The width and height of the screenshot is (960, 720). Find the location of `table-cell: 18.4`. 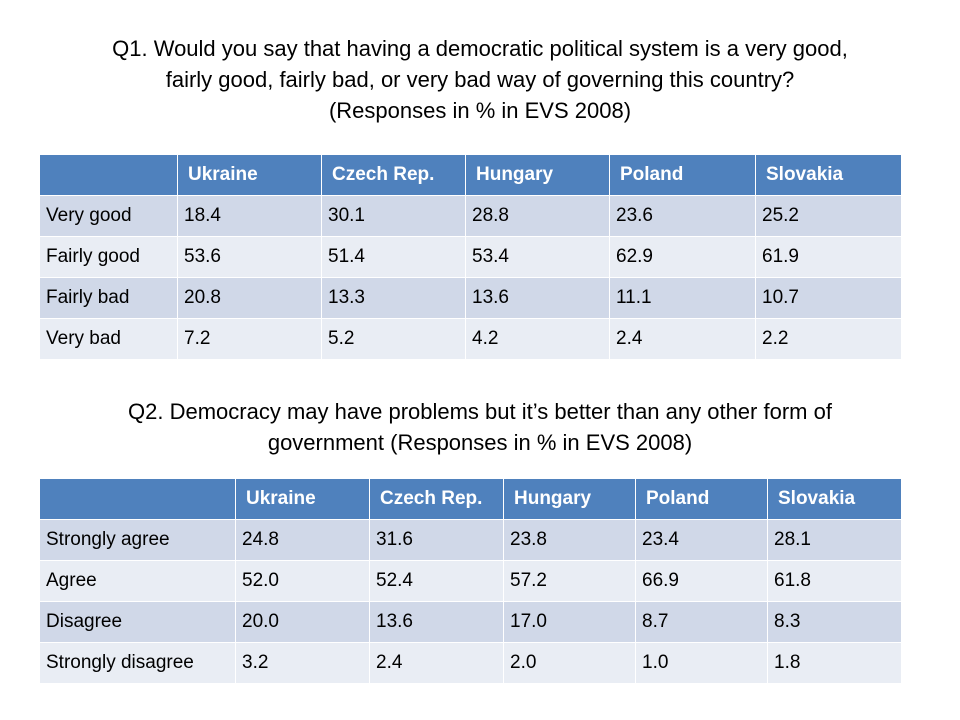

table-cell: 18.4 is located at coordinates (249, 216).